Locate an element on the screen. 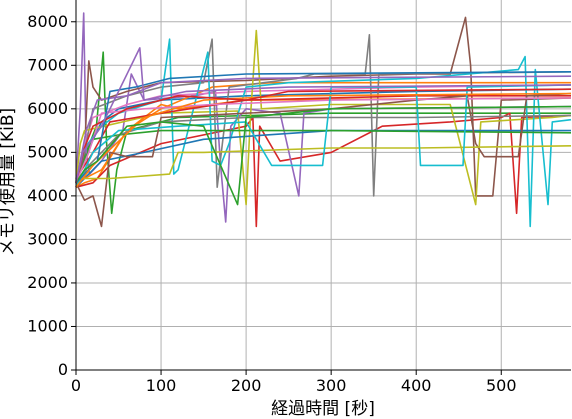 This screenshot has height=419, width=572. y-tick-label: 7000 is located at coordinates (47, 64).